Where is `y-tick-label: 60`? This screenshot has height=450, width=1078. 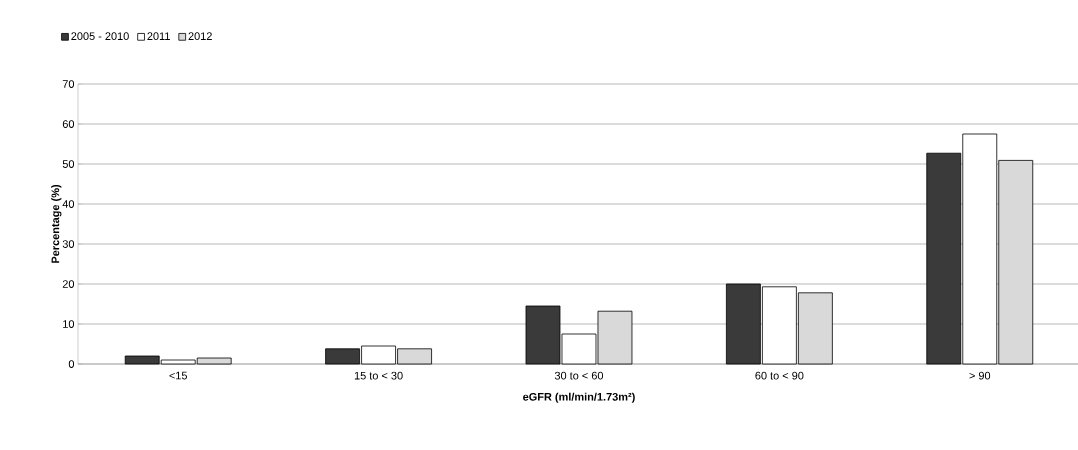 y-tick-label: 60 is located at coordinates (68, 124).